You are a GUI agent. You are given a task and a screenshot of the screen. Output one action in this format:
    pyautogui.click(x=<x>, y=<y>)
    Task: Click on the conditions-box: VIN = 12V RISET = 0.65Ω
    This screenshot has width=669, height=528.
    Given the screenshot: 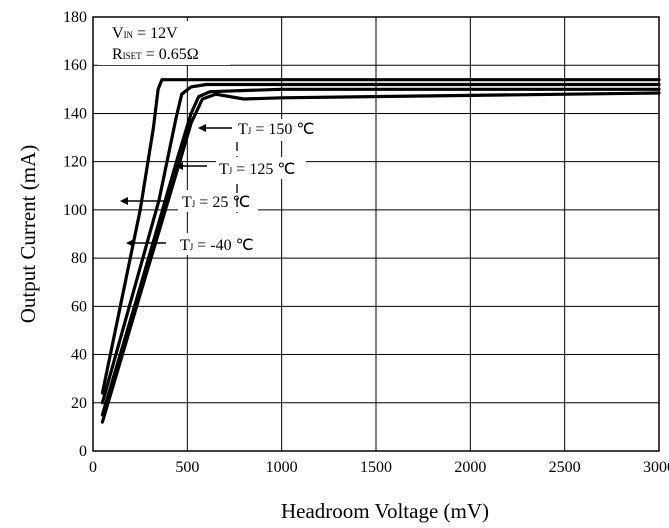 What is the action you would take?
    pyautogui.click(x=164, y=43)
    